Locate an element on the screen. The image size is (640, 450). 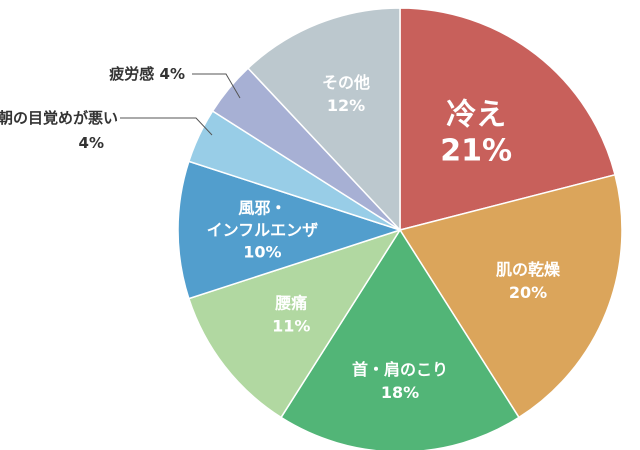
slice-label-0: 冷え is located at coordinates (476, 114).